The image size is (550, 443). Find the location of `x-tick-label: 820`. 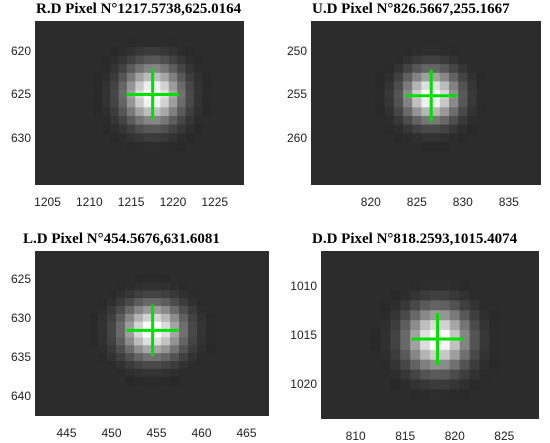

x-tick-label: 820 is located at coordinates (454, 436).